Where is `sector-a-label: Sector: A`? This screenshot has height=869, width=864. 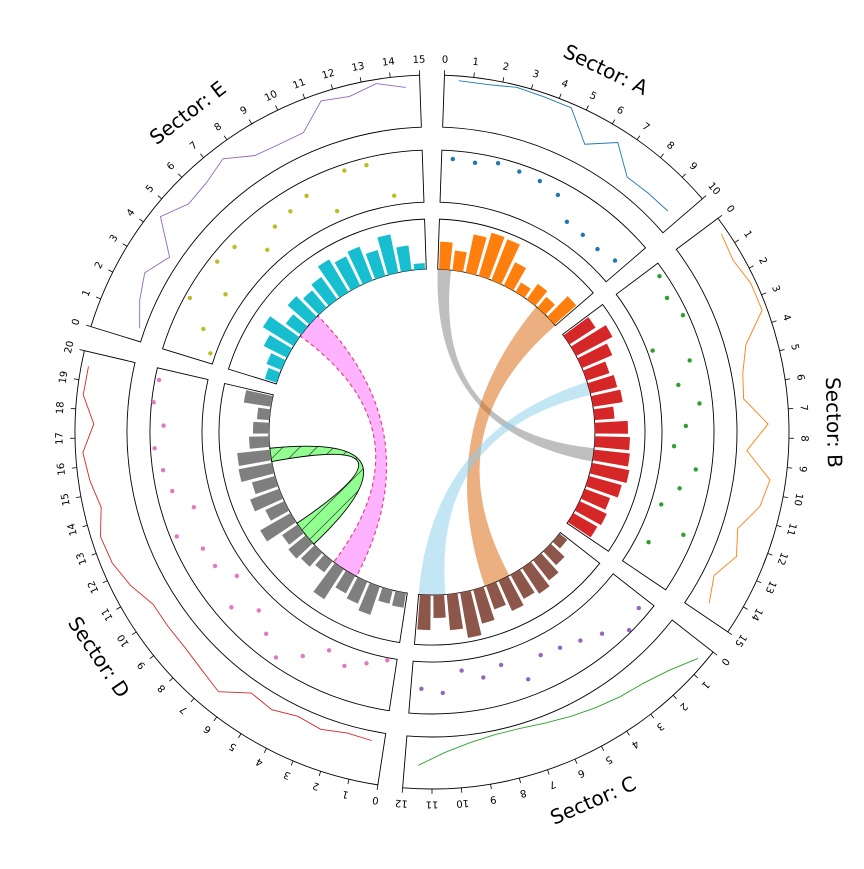 sector-a-label: Sector: A is located at coordinates (606, 69).